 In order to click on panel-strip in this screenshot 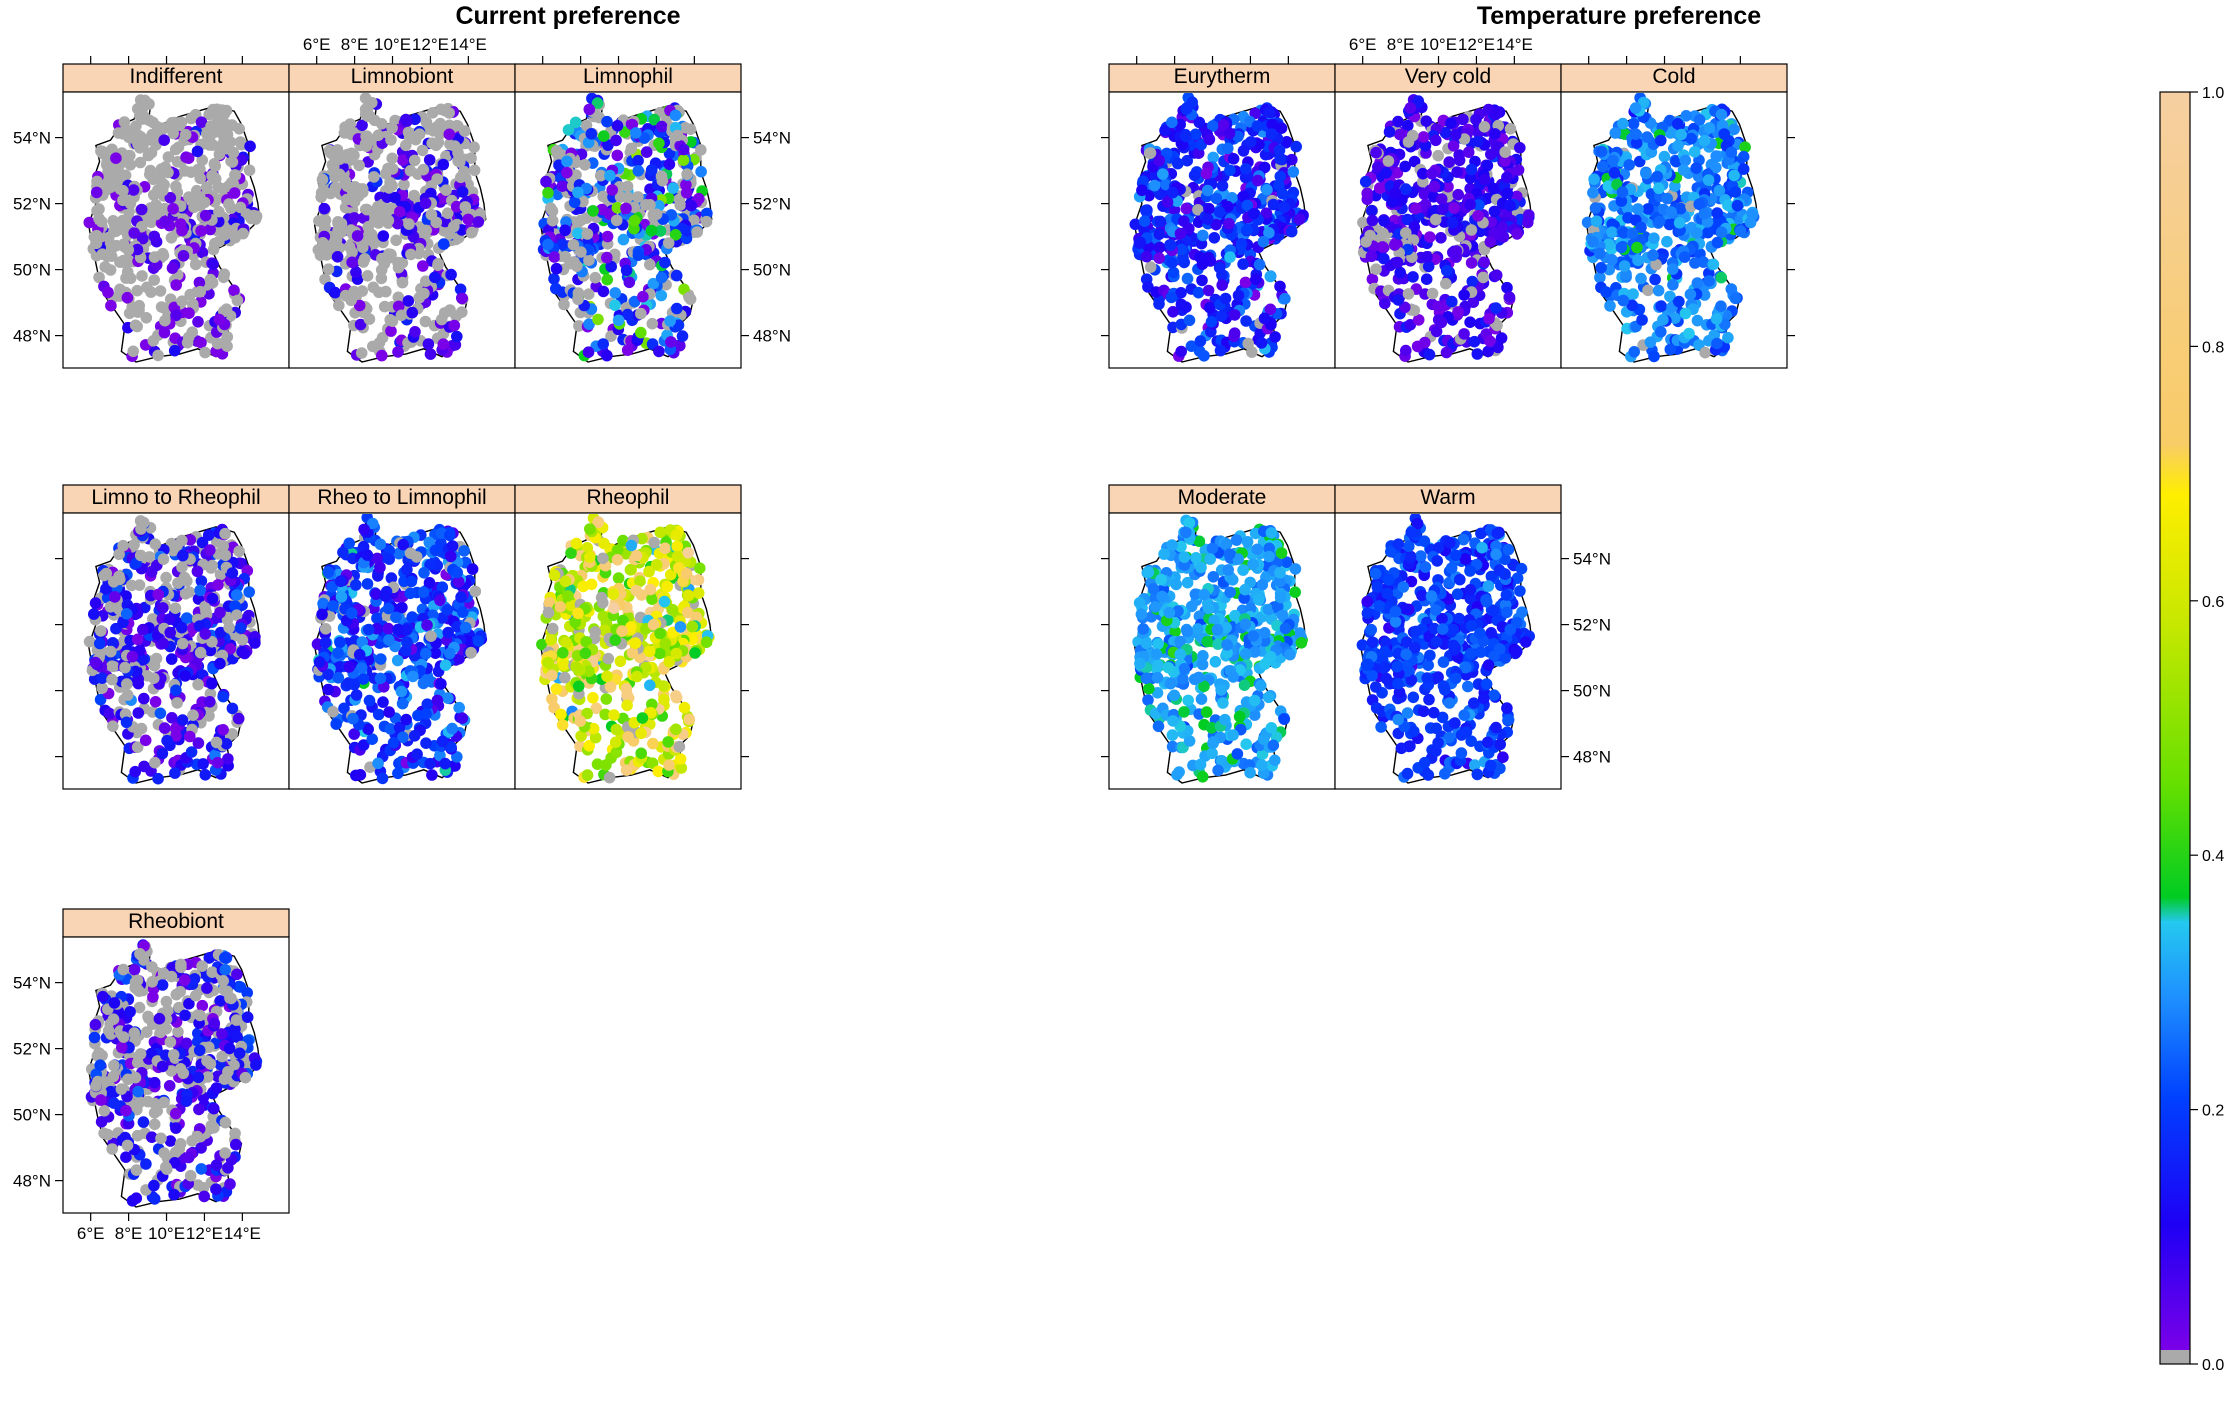, I will do `click(176, 78)`.